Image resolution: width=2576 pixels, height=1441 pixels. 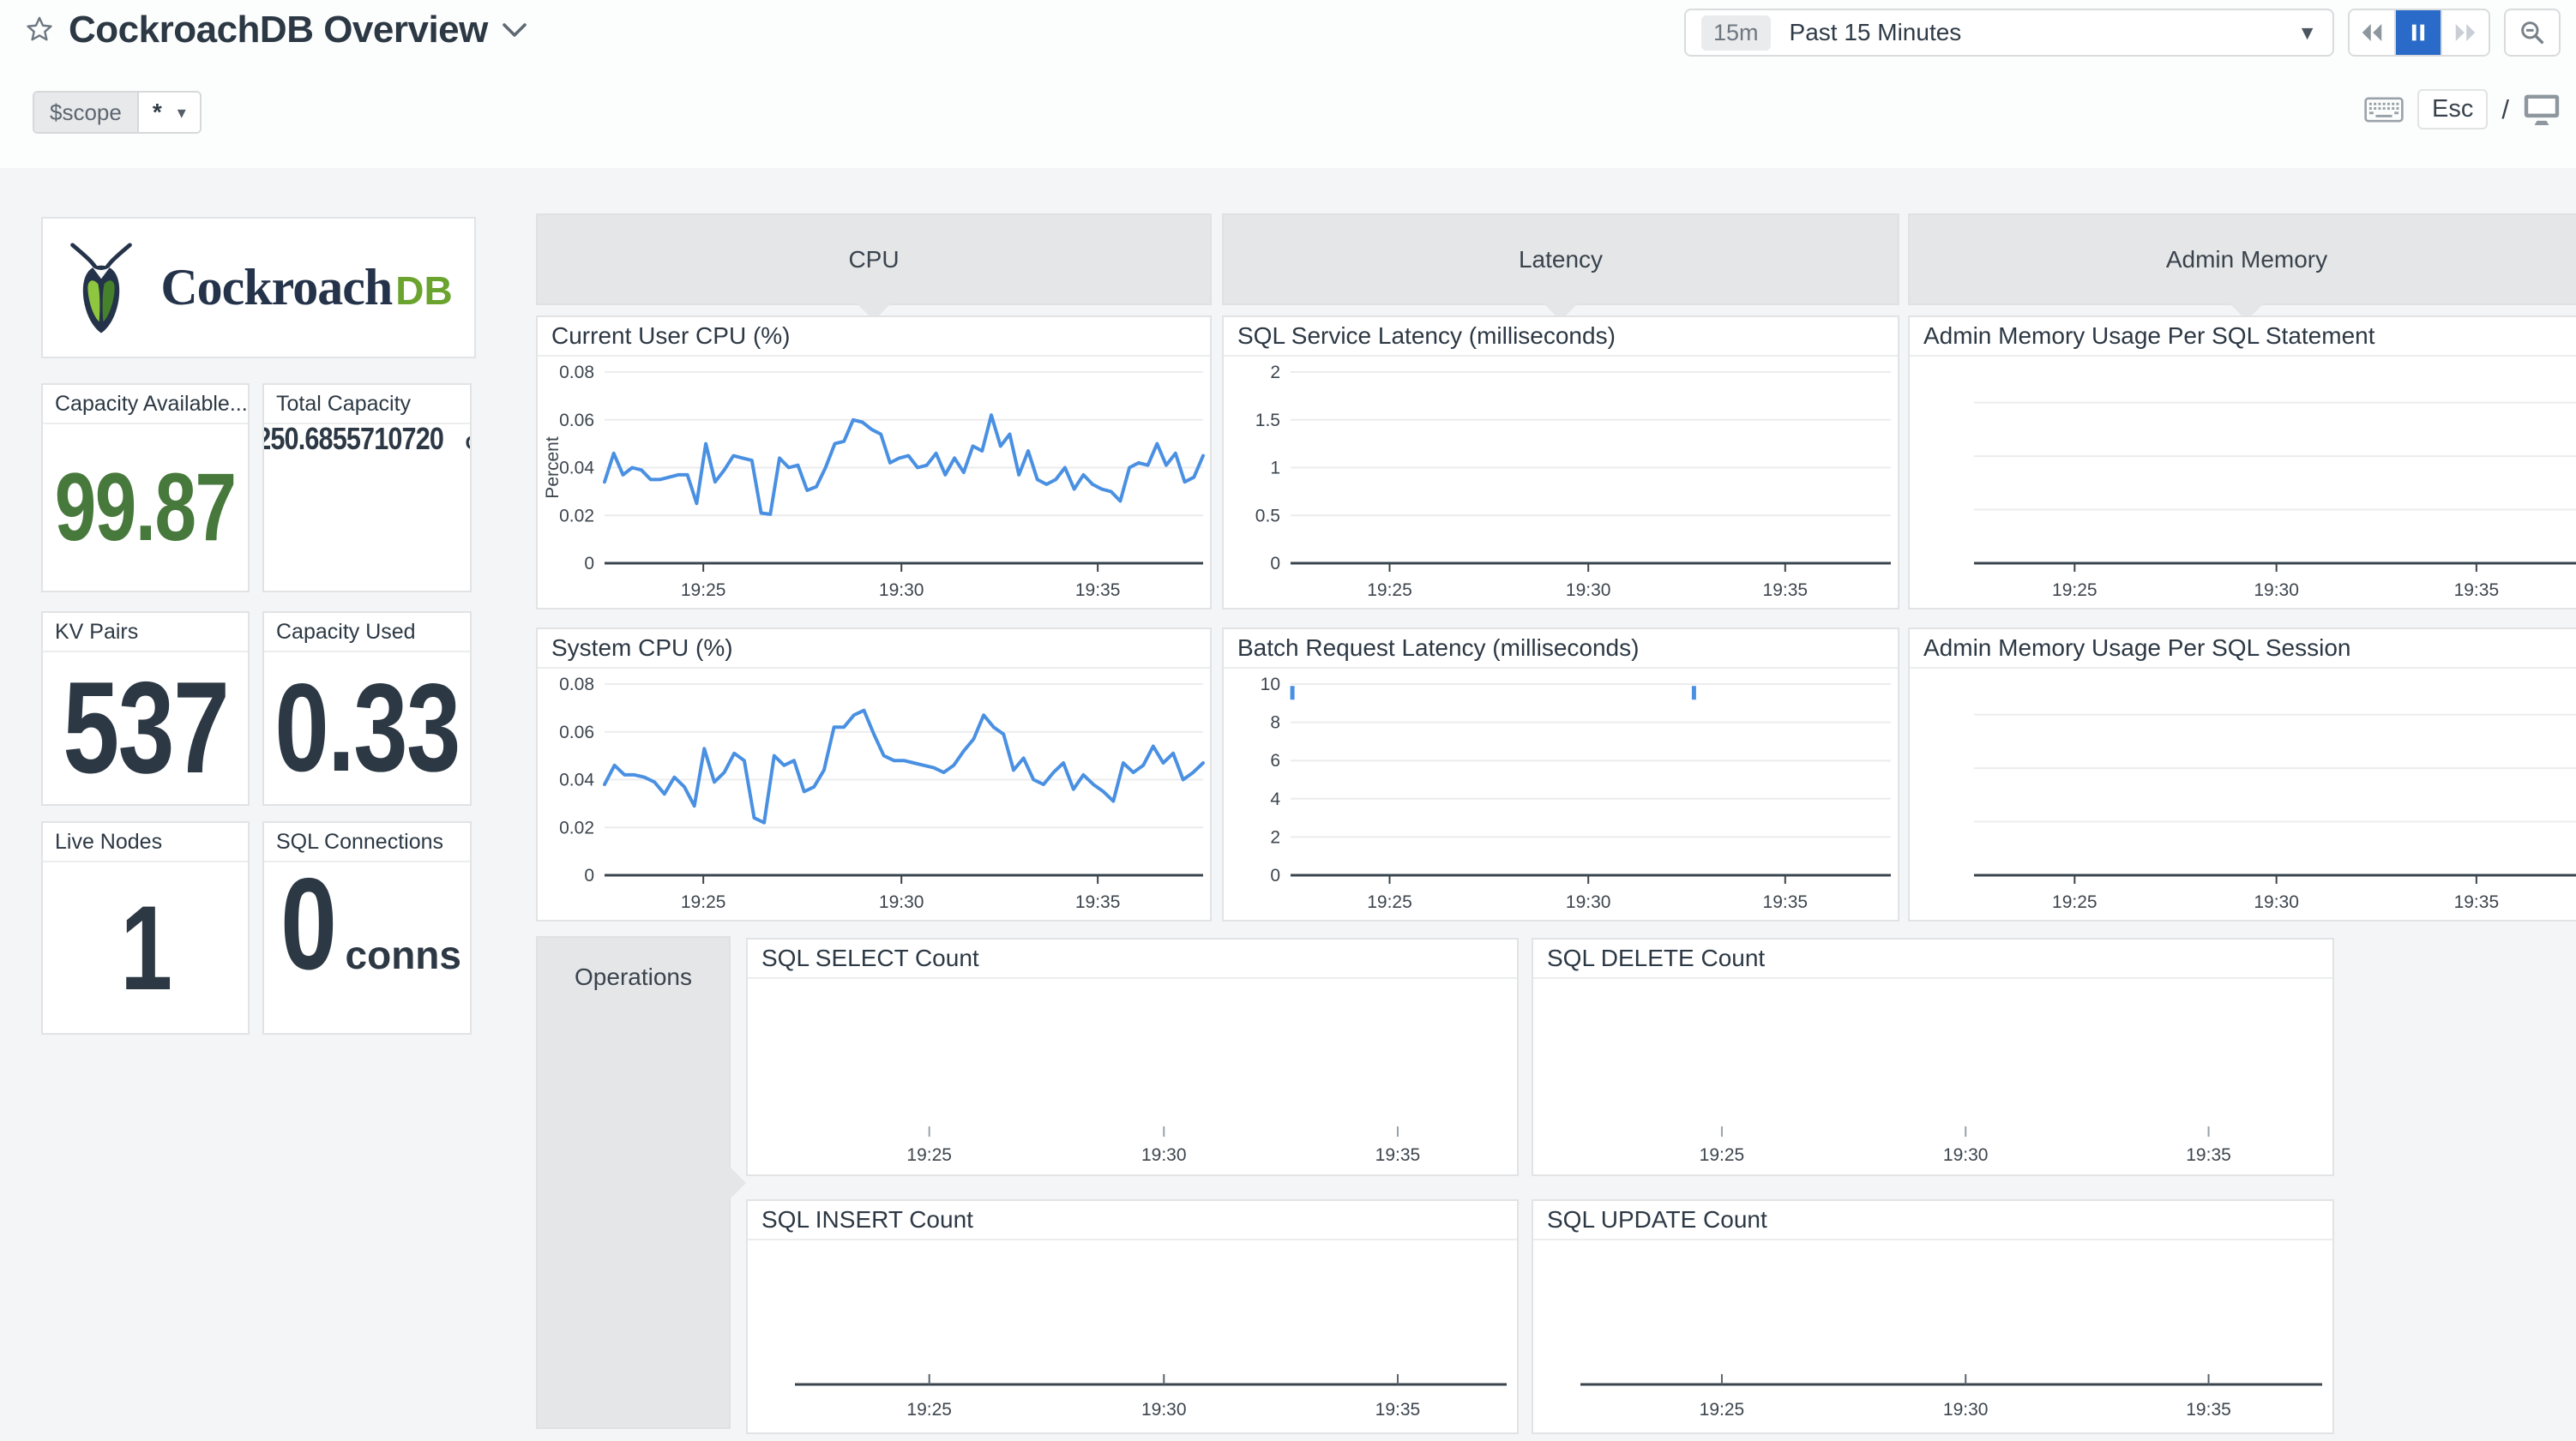 What do you see at coordinates (276, 287) in the screenshot?
I see `logo-wordmark: Cockroach` at bounding box center [276, 287].